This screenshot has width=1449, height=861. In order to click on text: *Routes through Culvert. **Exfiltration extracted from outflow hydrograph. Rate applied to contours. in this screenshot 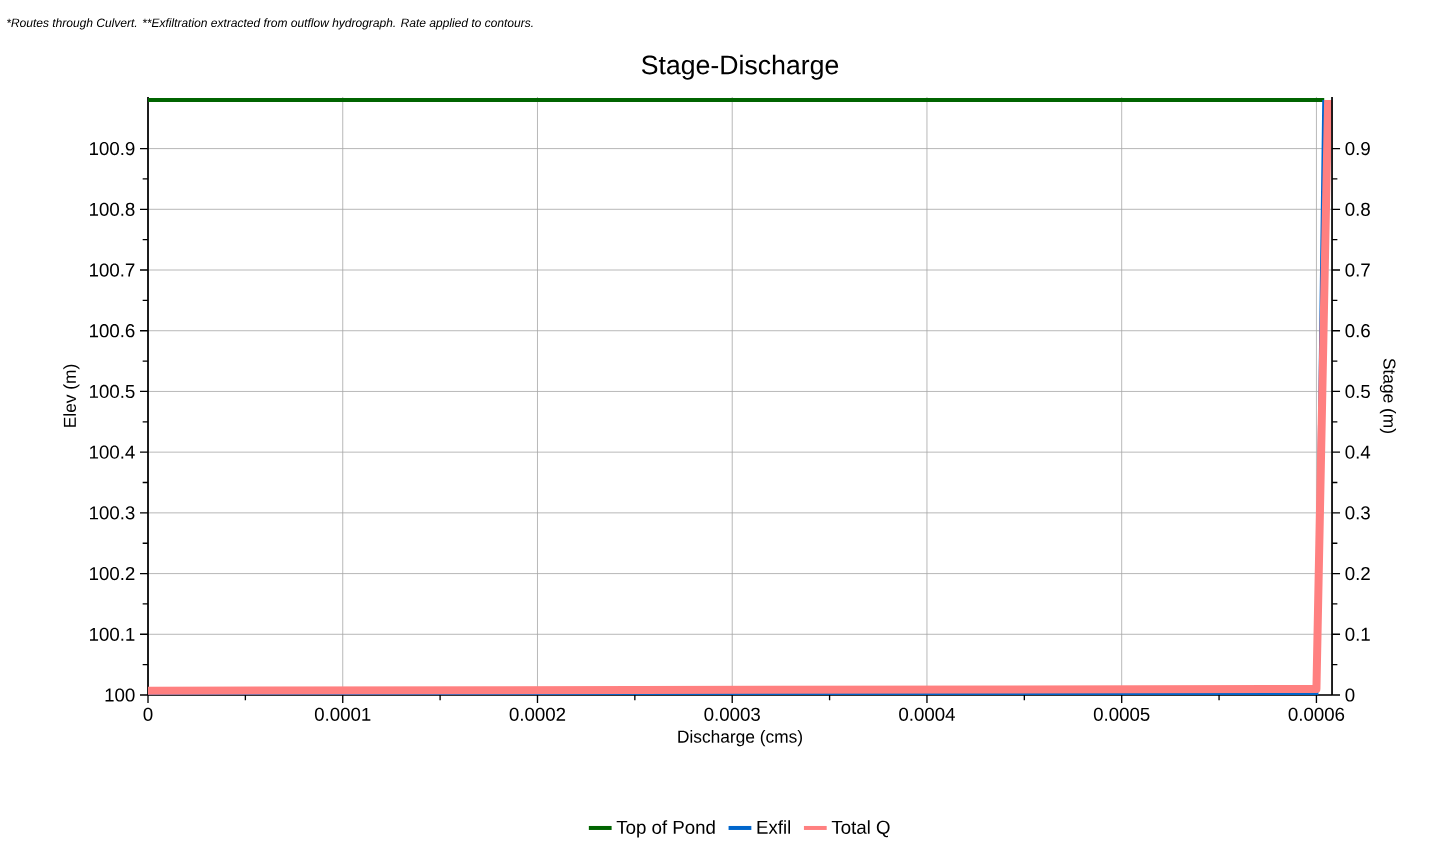, I will do `click(269, 24)`.